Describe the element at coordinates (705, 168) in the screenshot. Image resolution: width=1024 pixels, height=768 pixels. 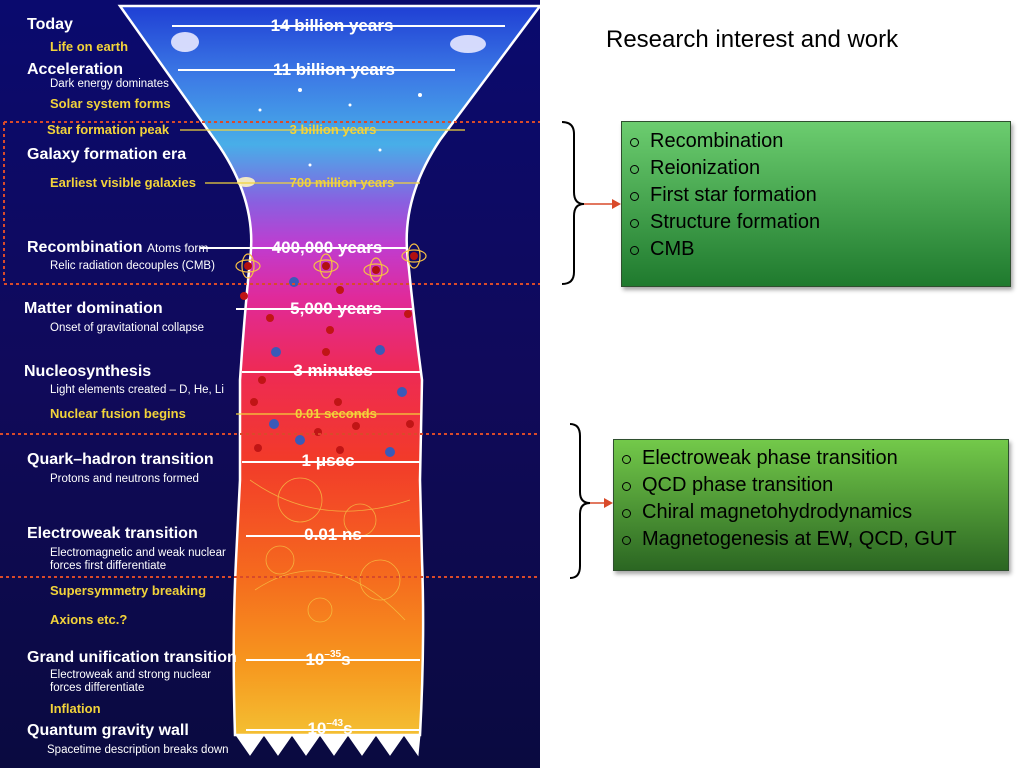
I see `list-item-text: Reionization` at that location.